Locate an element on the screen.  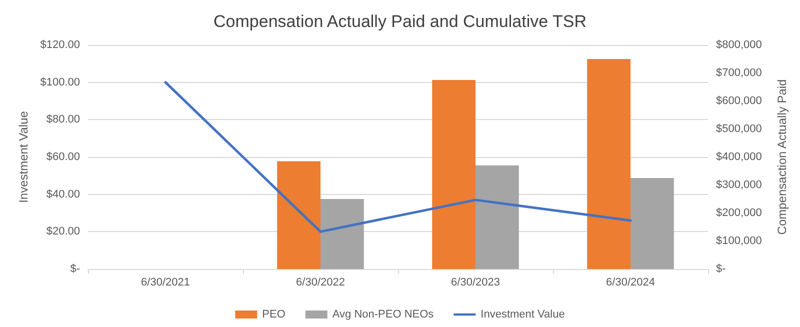
y2-tick-label: $300,000 is located at coordinates (739, 185).